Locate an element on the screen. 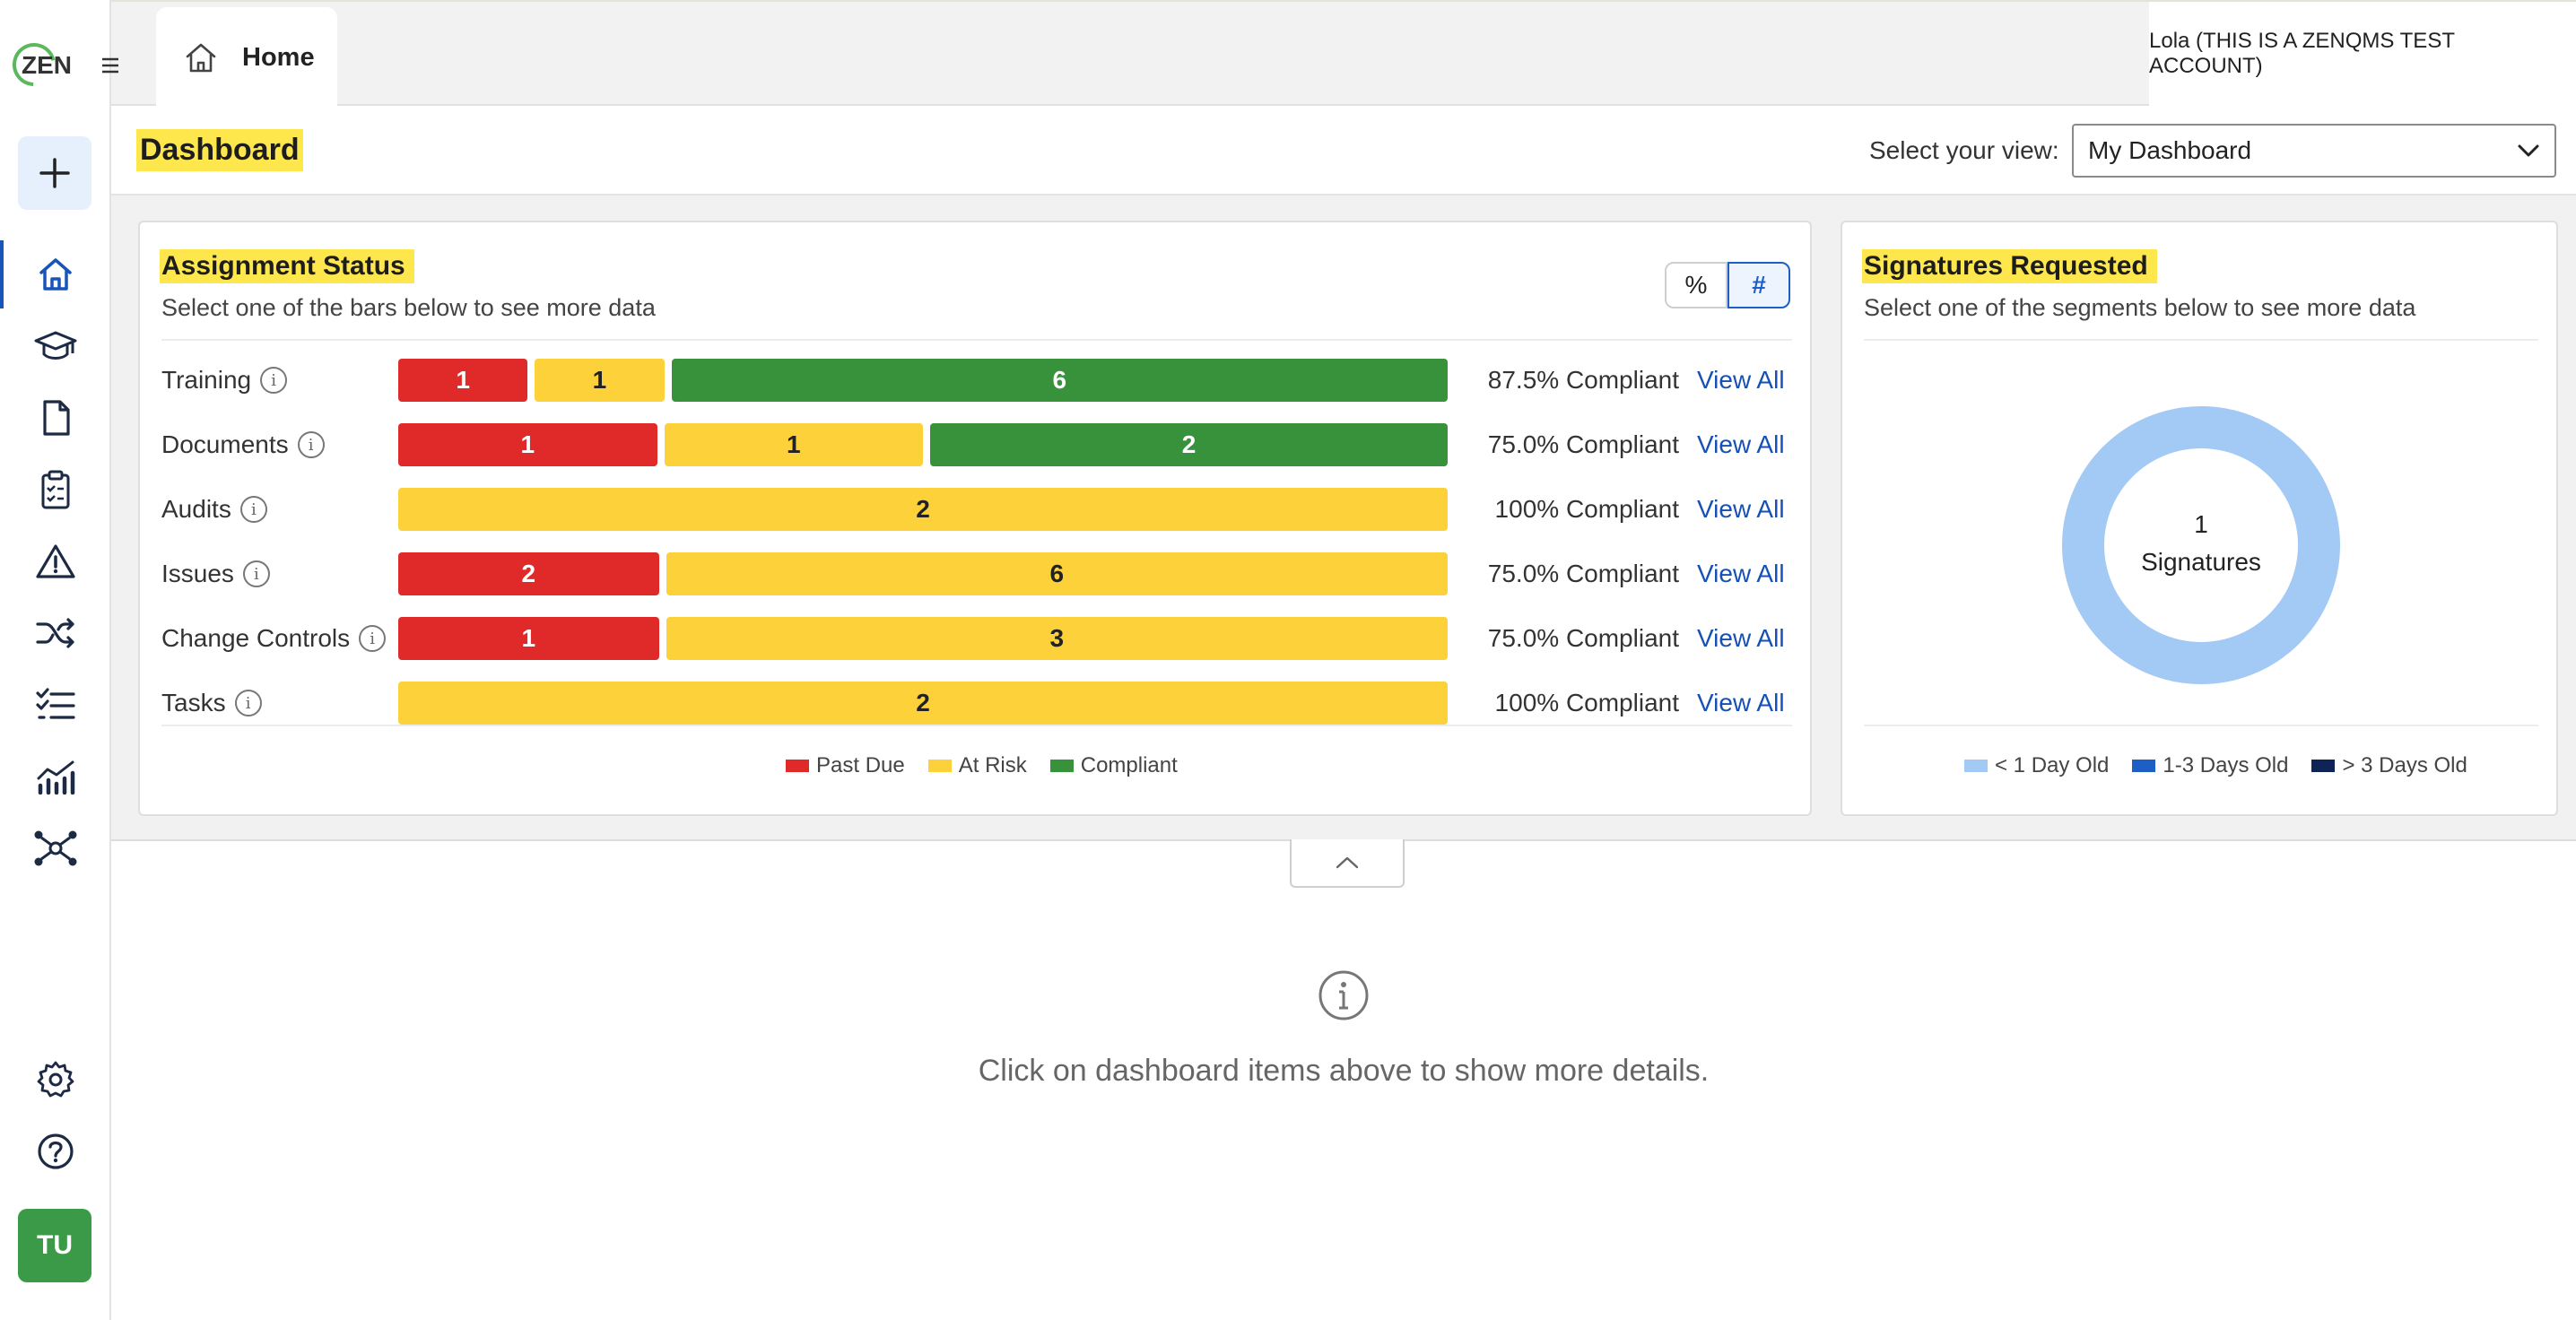 The height and width of the screenshot is (1320, 2576). row-label-text: Audits is located at coordinates (196, 509).